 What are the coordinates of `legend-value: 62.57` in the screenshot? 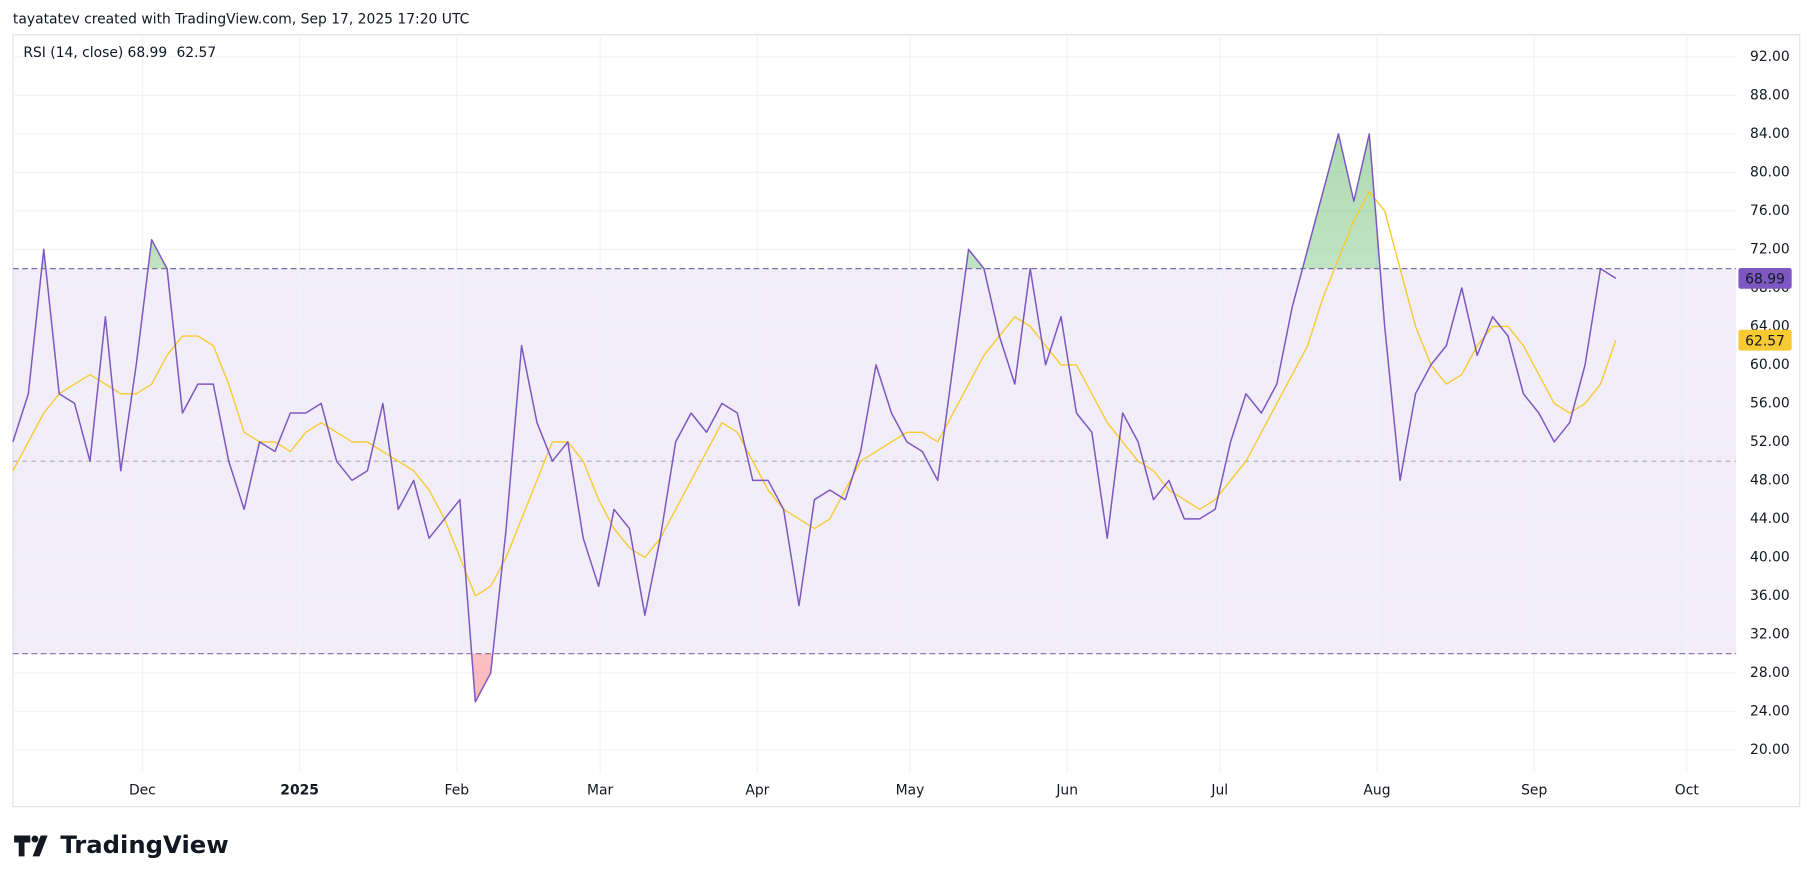 It's located at (196, 53).